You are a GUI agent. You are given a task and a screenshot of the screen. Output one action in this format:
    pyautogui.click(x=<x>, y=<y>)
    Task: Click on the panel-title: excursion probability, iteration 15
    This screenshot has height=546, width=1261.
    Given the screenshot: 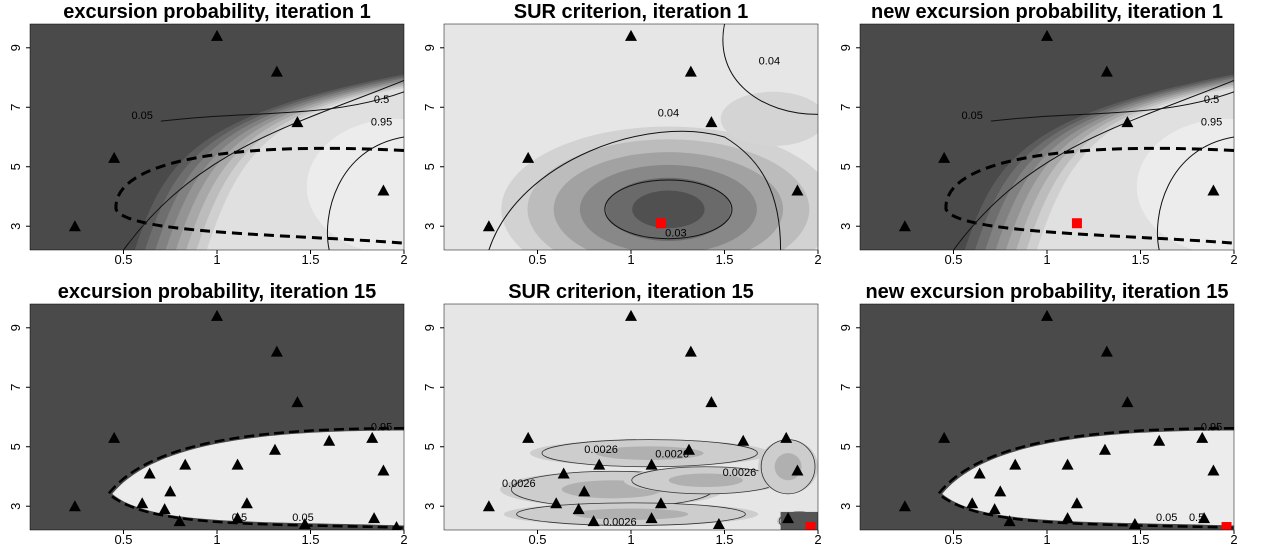 What is the action you would take?
    pyautogui.click(x=217, y=292)
    